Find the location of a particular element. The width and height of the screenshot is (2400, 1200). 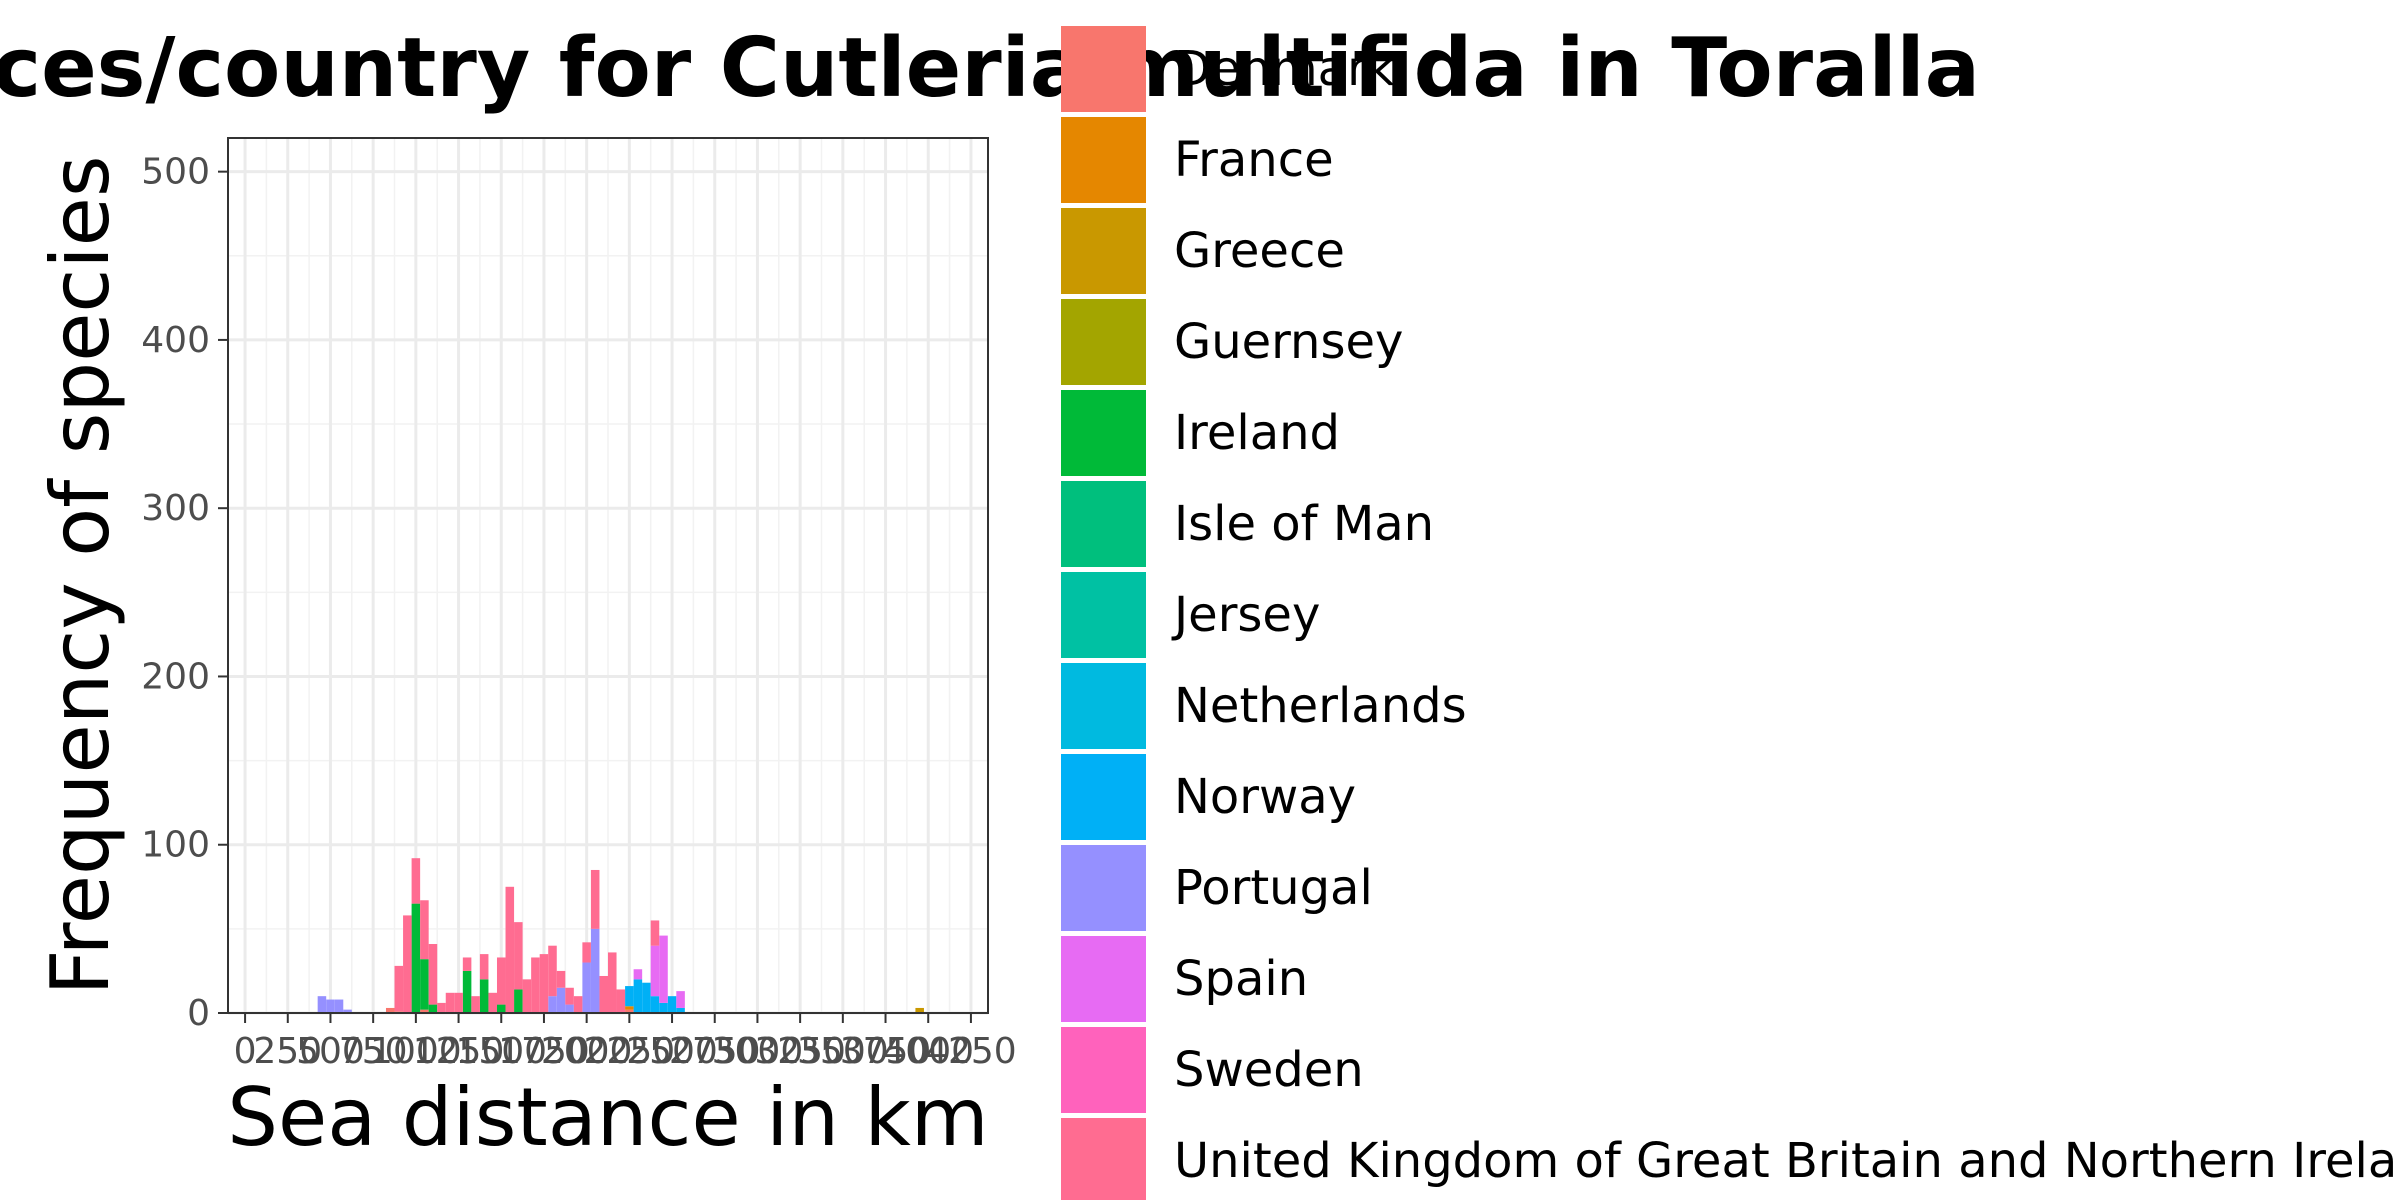

y-tick-label: 100 is located at coordinates (175, 845).